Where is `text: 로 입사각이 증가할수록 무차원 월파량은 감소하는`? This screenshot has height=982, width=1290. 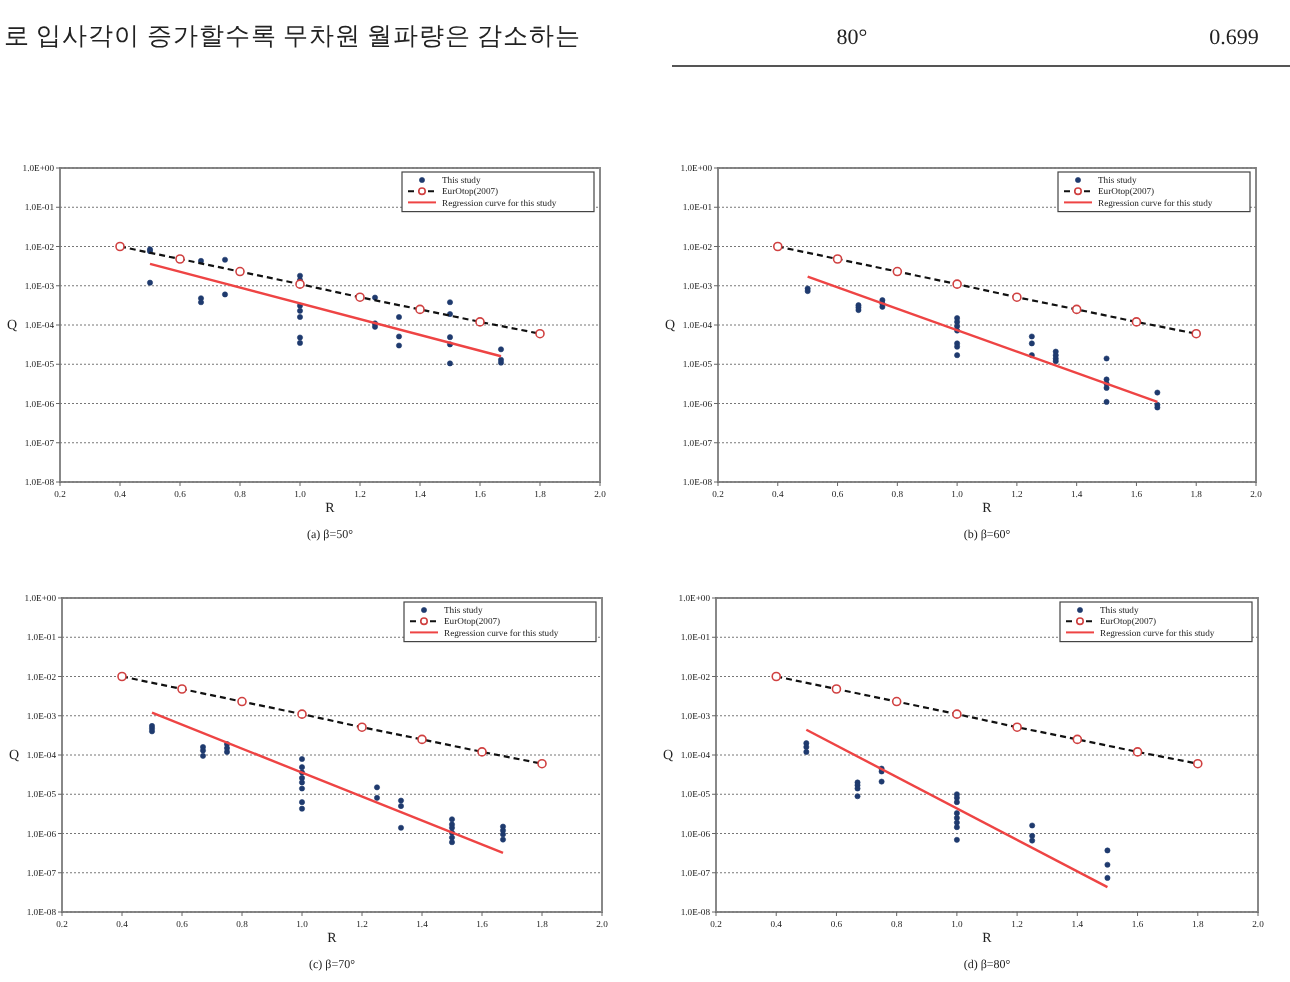
text: 로 입사각이 증가할수록 무차원 월파량은 감소하는 is located at coordinates (293, 36).